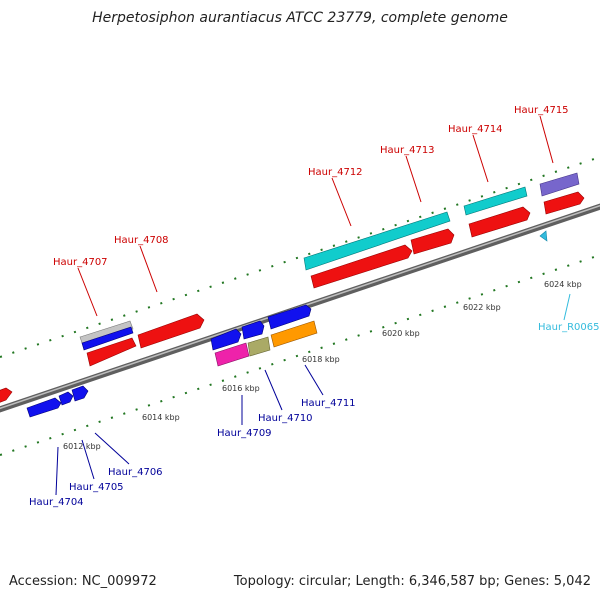  I want to click on gene-bar-blue, so click(107, 338).